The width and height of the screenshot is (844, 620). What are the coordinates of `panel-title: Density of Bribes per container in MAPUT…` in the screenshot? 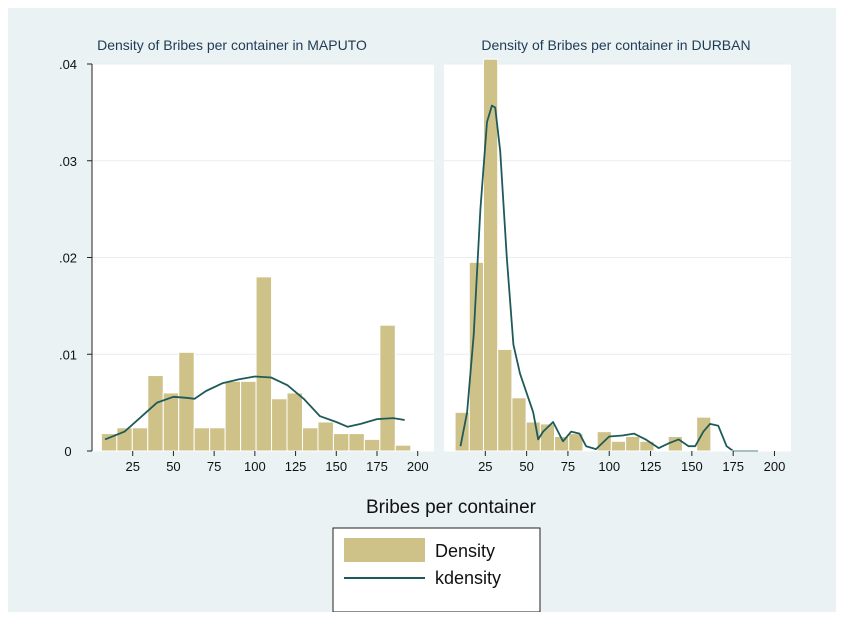 It's located at (232, 45).